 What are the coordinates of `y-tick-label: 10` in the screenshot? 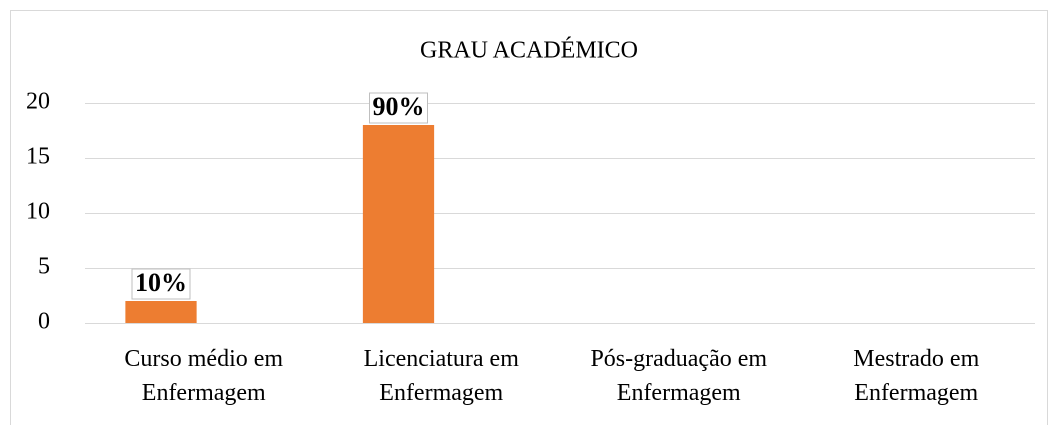 It's located at (38, 212).